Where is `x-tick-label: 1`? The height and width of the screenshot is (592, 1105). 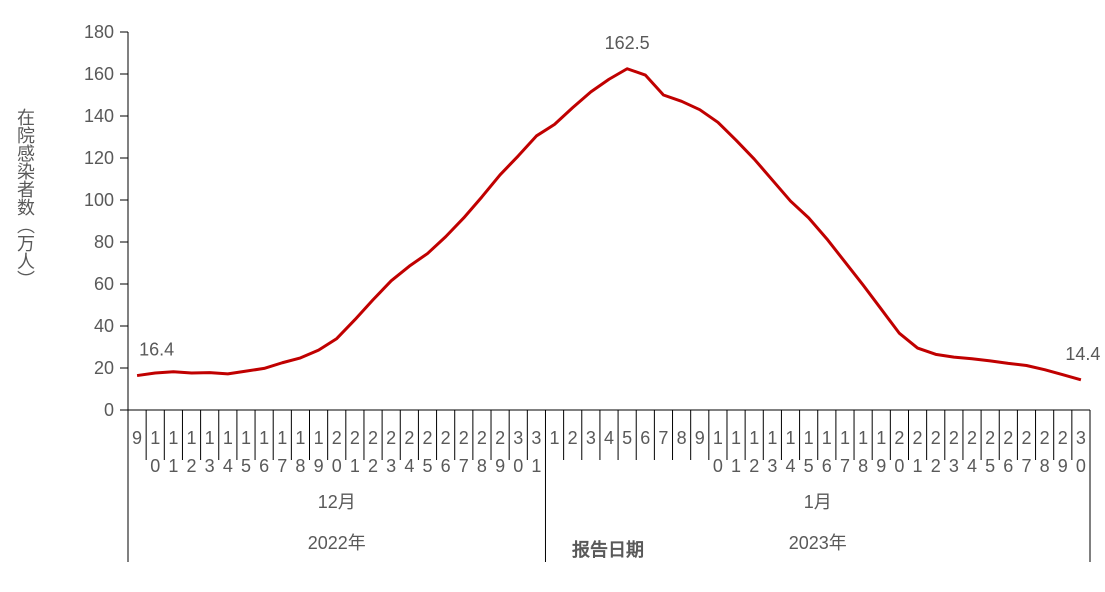
x-tick-label: 1 is located at coordinates (555, 442).